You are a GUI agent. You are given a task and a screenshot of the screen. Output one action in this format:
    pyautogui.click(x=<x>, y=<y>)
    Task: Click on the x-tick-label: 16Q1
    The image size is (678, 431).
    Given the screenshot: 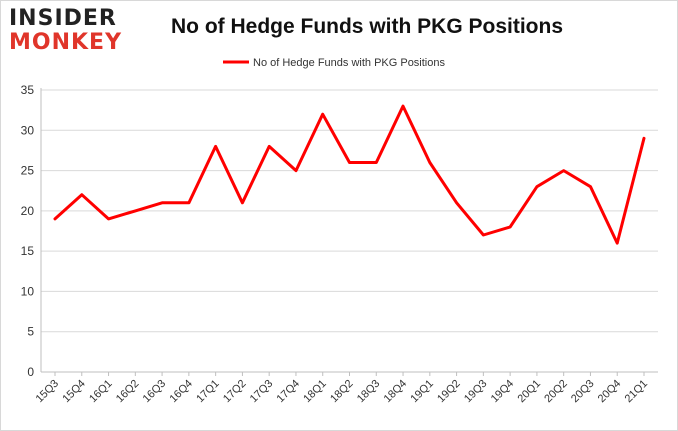 What is the action you would take?
    pyautogui.click(x=101, y=392)
    